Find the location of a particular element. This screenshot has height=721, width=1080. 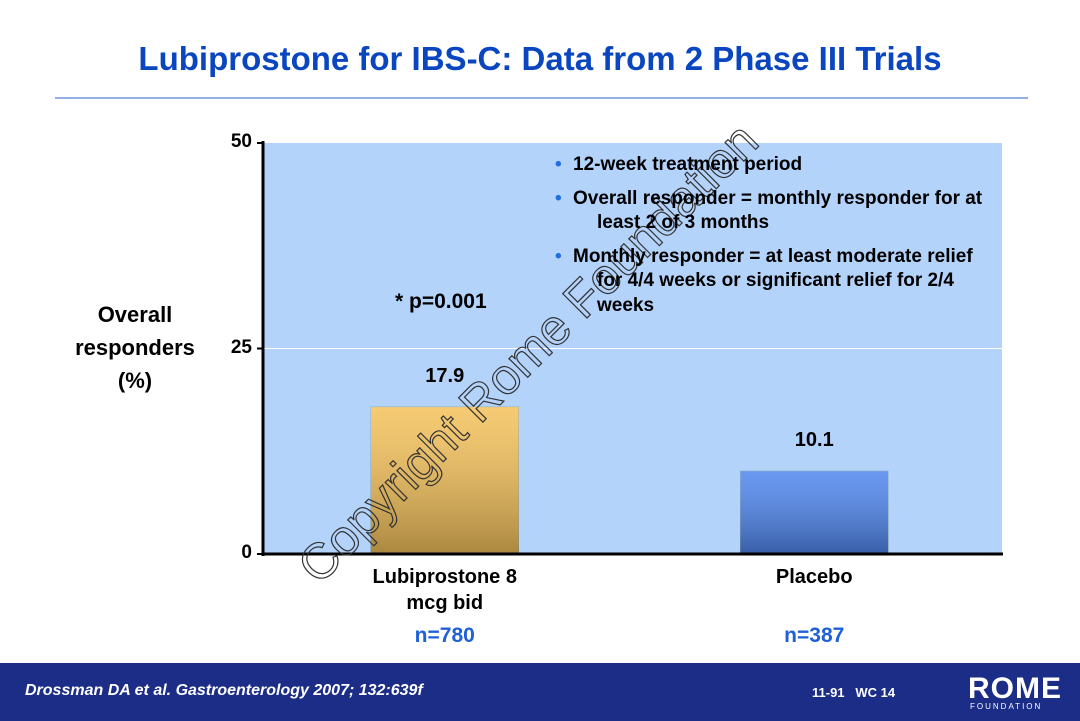

note: 12-week treatment period is located at coordinates (775, 165).